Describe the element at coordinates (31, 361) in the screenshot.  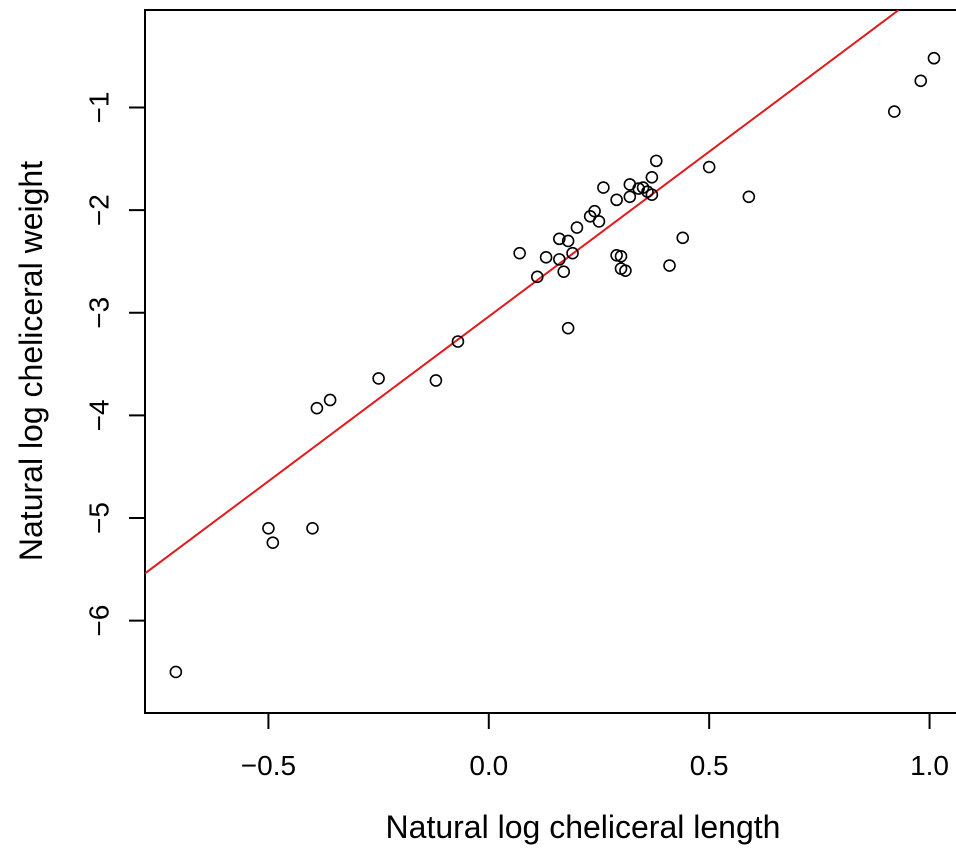
I see `y-axis-title: Natural log cheliceral weight` at that location.